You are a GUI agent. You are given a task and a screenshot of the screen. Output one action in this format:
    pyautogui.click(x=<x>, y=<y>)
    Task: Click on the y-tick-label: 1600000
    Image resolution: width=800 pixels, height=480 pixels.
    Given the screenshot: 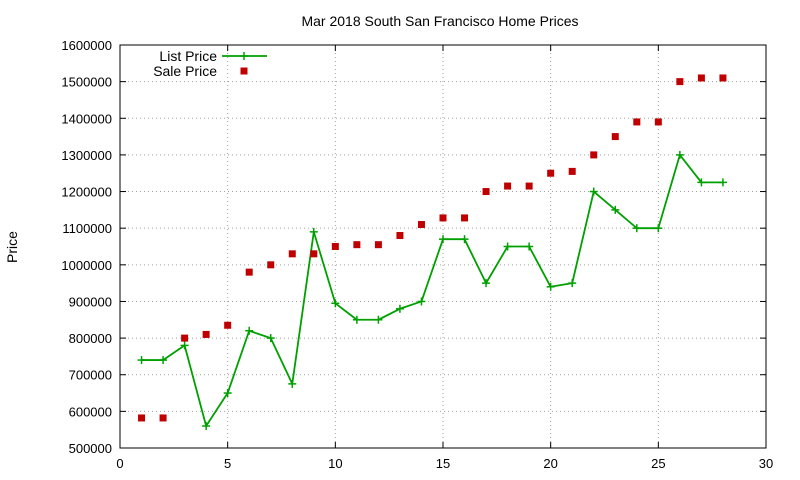 What is the action you would take?
    pyautogui.click(x=86, y=45)
    